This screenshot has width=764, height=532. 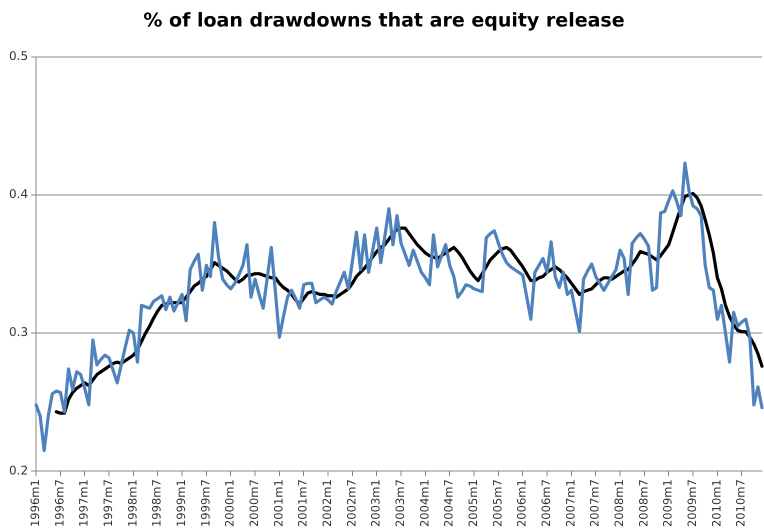 What do you see at coordinates (595, 503) in the screenshot?
I see `x-tick-label: 2007m7` at bounding box center [595, 503].